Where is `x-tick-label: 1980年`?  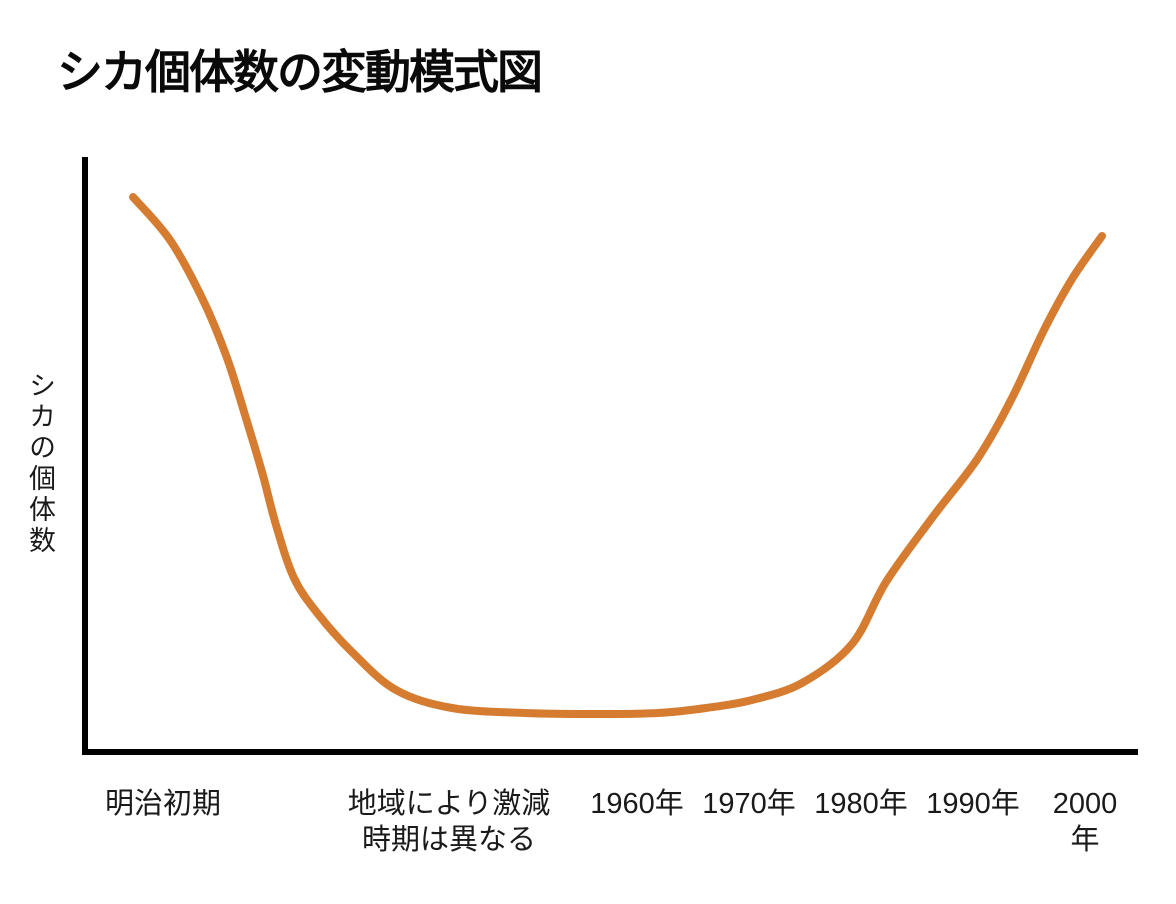
x-tick-label: 1980年 is located at coordinates (861, 804).